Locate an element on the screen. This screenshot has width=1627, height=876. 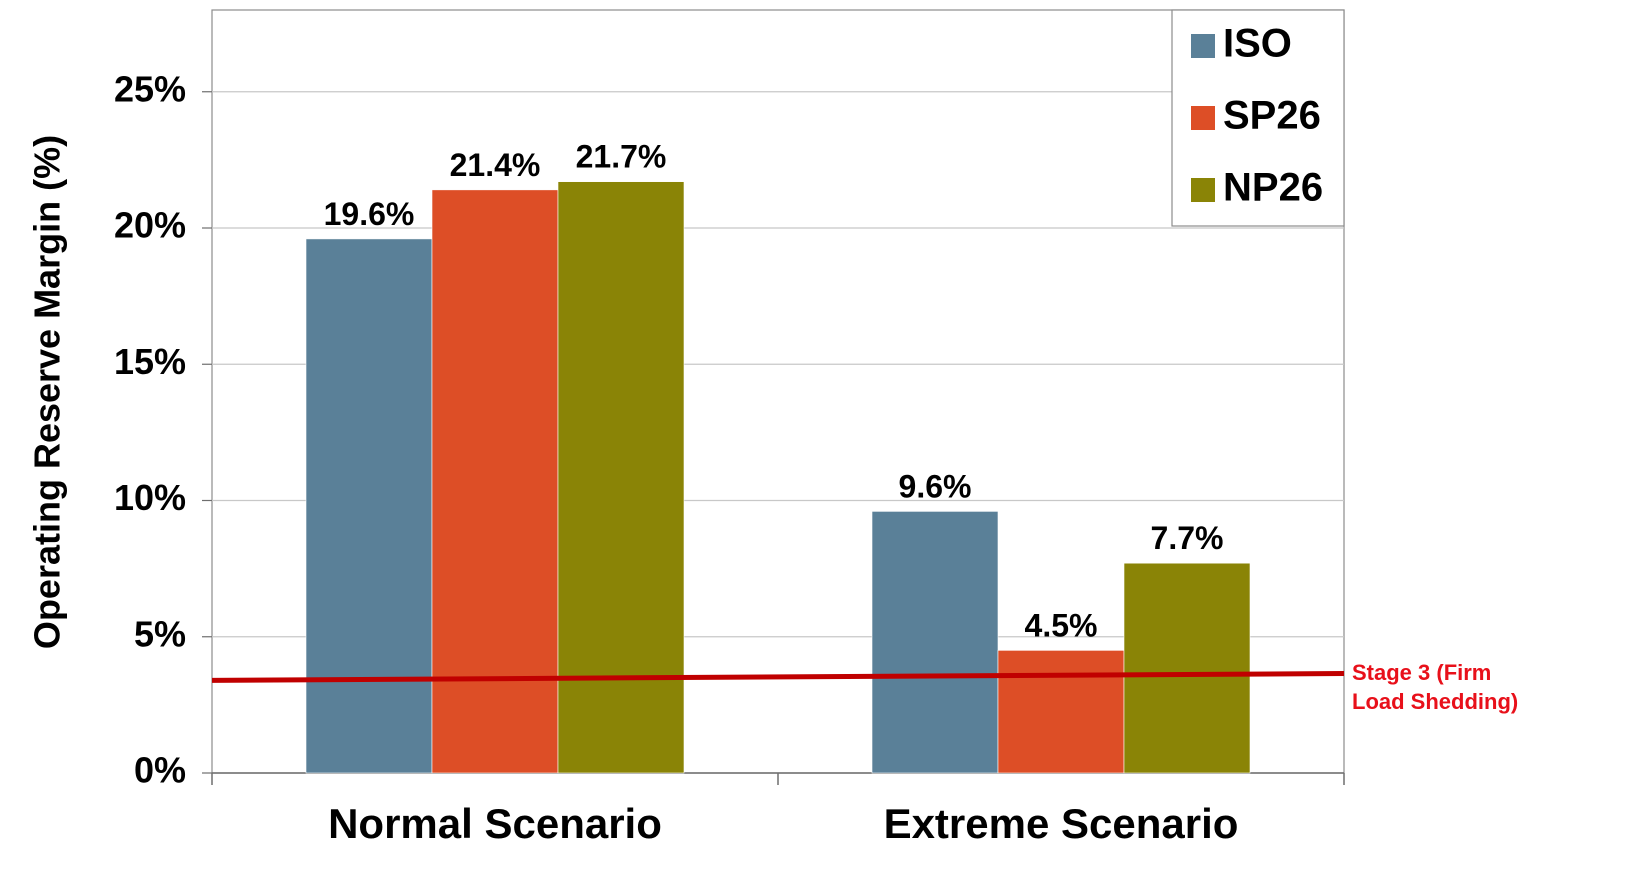
legend-label: SP26 is located at coordinates (1272, 116).